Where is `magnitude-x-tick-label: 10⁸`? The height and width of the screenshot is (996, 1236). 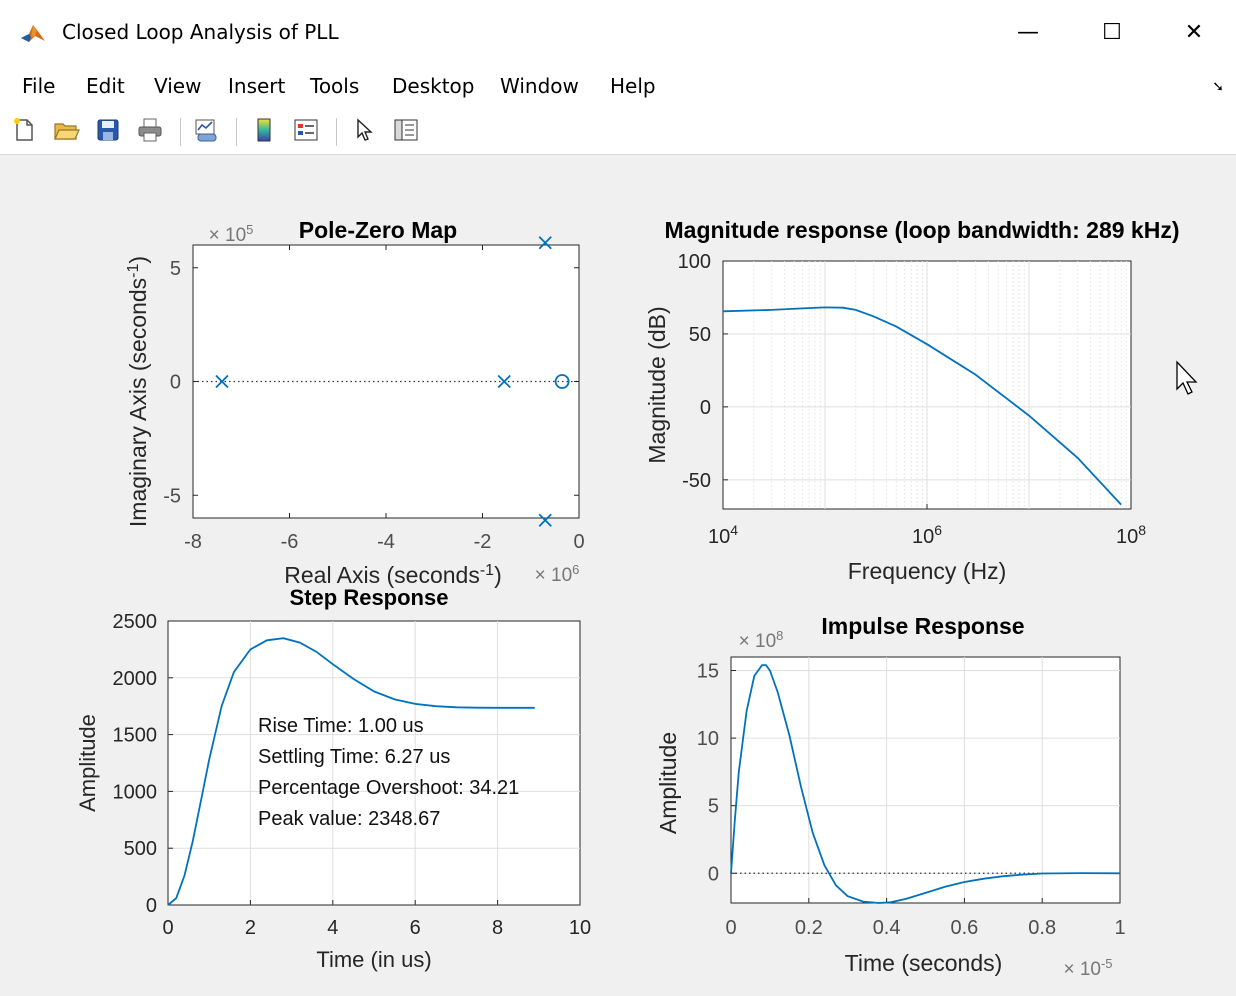
magnitude-x-tick-label: 10⁸ is located at coordinates (1131, 535).